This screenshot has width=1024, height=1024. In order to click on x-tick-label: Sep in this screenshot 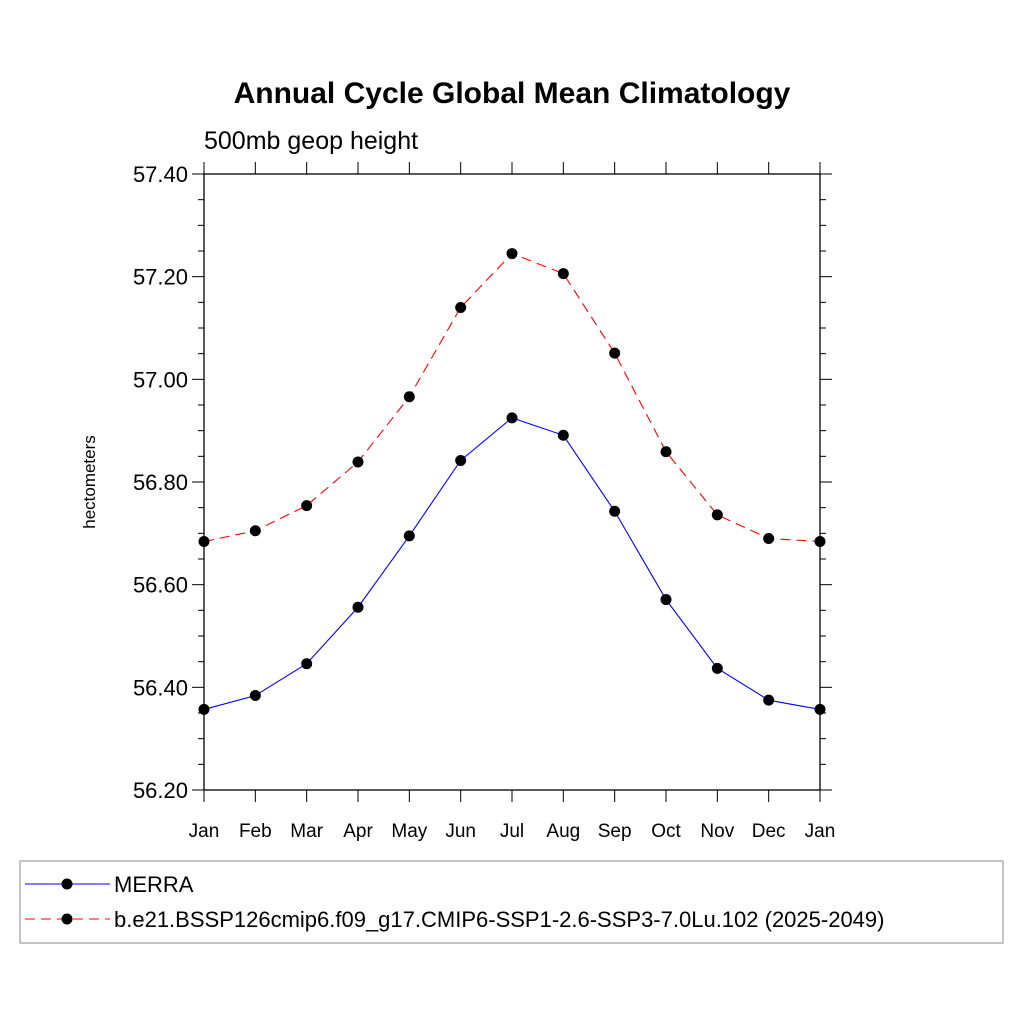, I will do `click(615, 831)`.